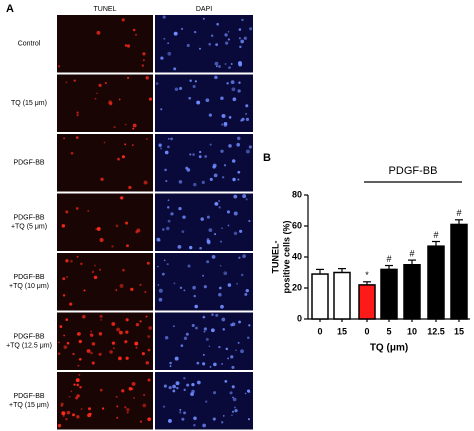 This screenshot has width=474, height=431. Describe the element at coordinates (29, 286) in the screenshot. I see `row-label: +TQ (10 μm)` at that location.